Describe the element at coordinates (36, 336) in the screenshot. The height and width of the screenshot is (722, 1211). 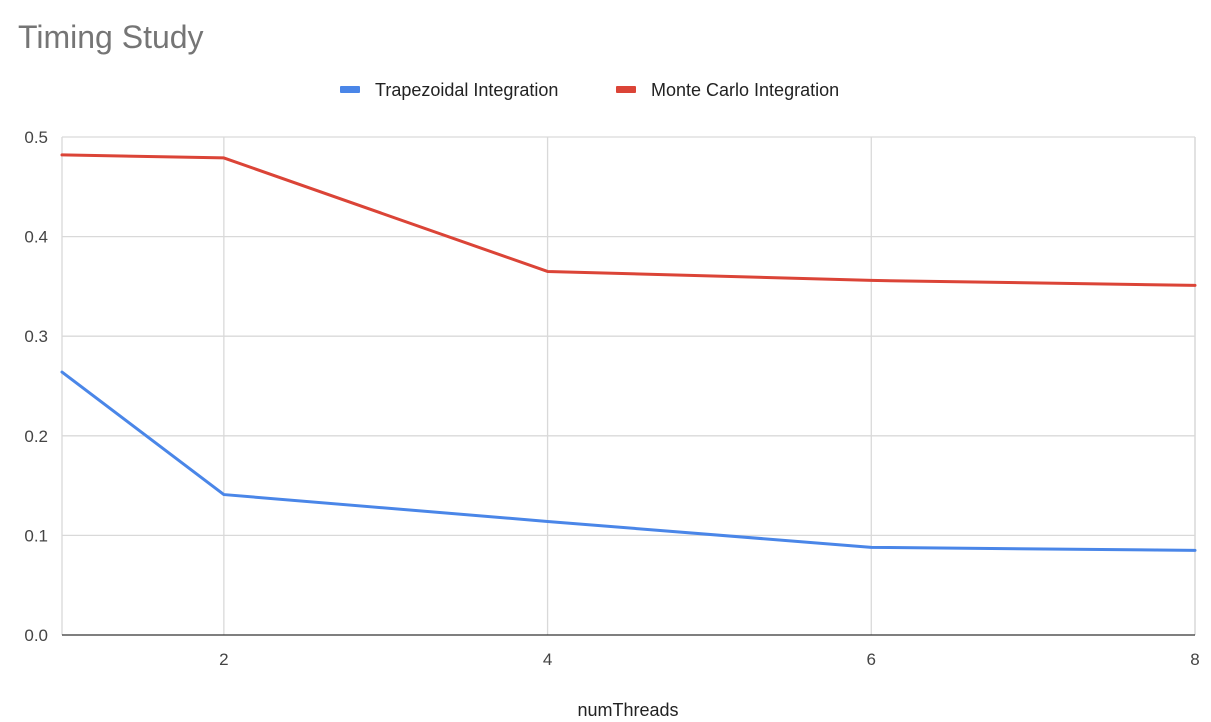
I see `y-tick-label: 0.3` at that location.